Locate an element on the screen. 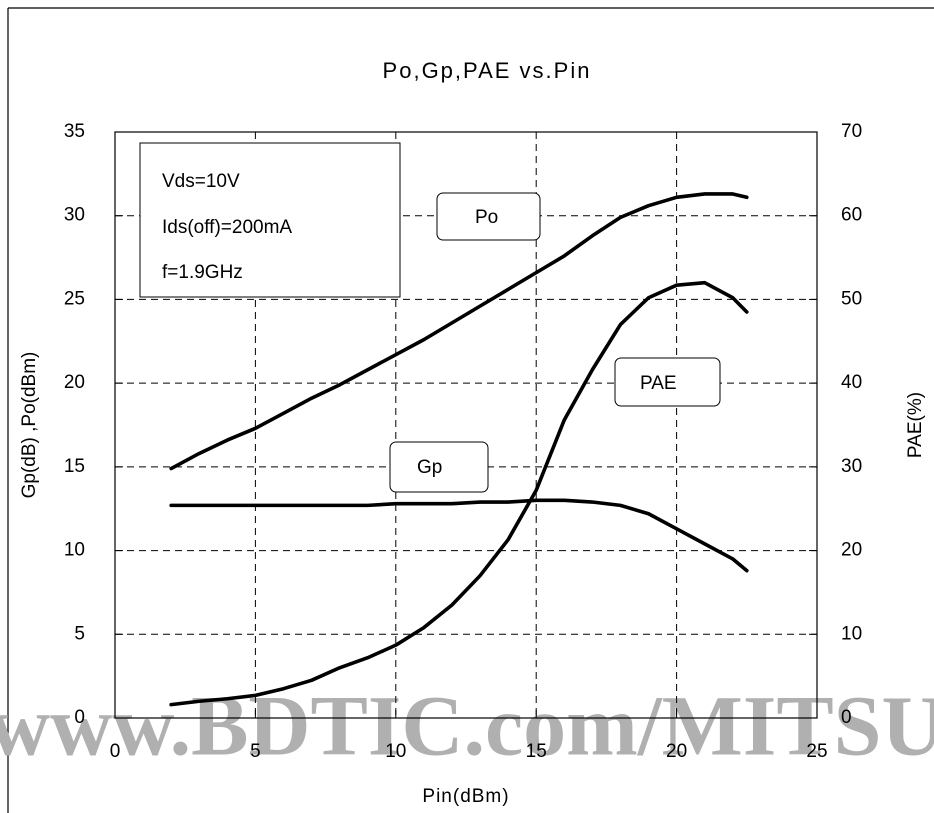 This screenshot has width=934, height=813. y-axis-label: Gp(dB) ,Po(dBm) is located at coordinates (29, 425).